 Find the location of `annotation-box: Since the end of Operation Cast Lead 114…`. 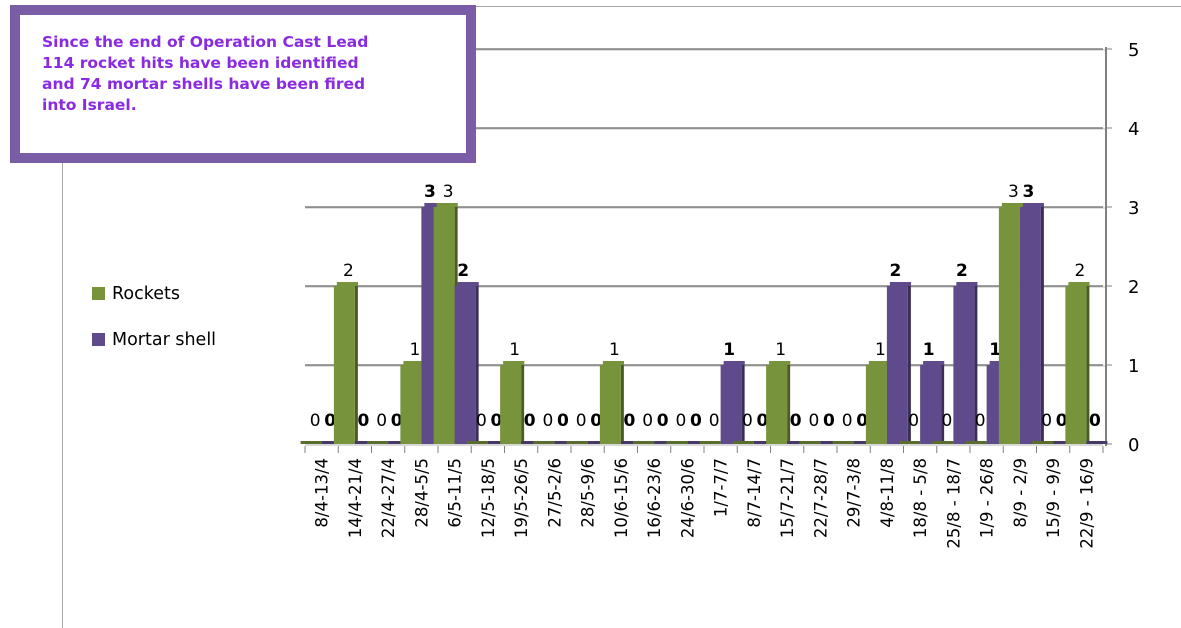

annotation-box: Since the end of Operation Cast Lead 114… is located at coordinates (243, 84).